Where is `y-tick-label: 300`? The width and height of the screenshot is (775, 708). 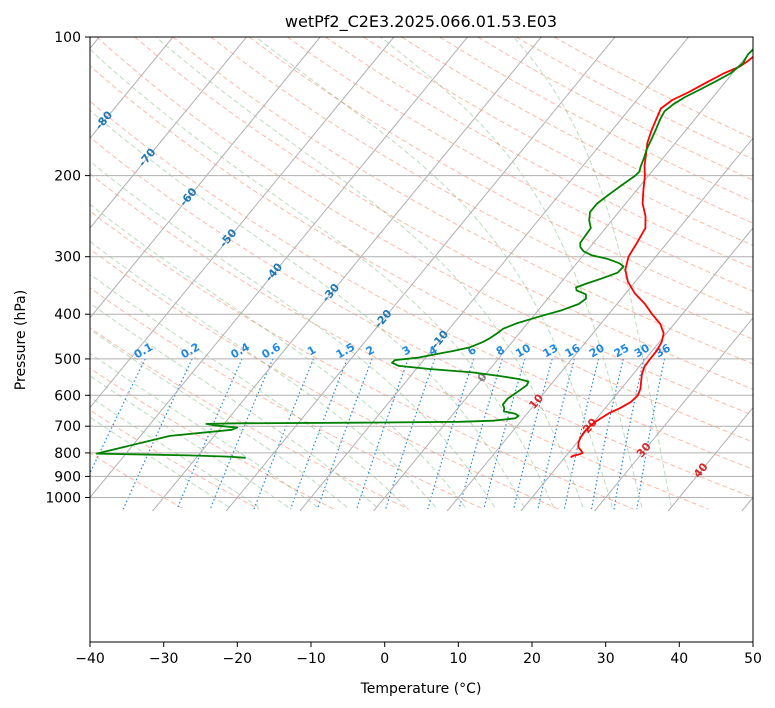
y-tick-label: 300 is located at coordinates (67, 258).